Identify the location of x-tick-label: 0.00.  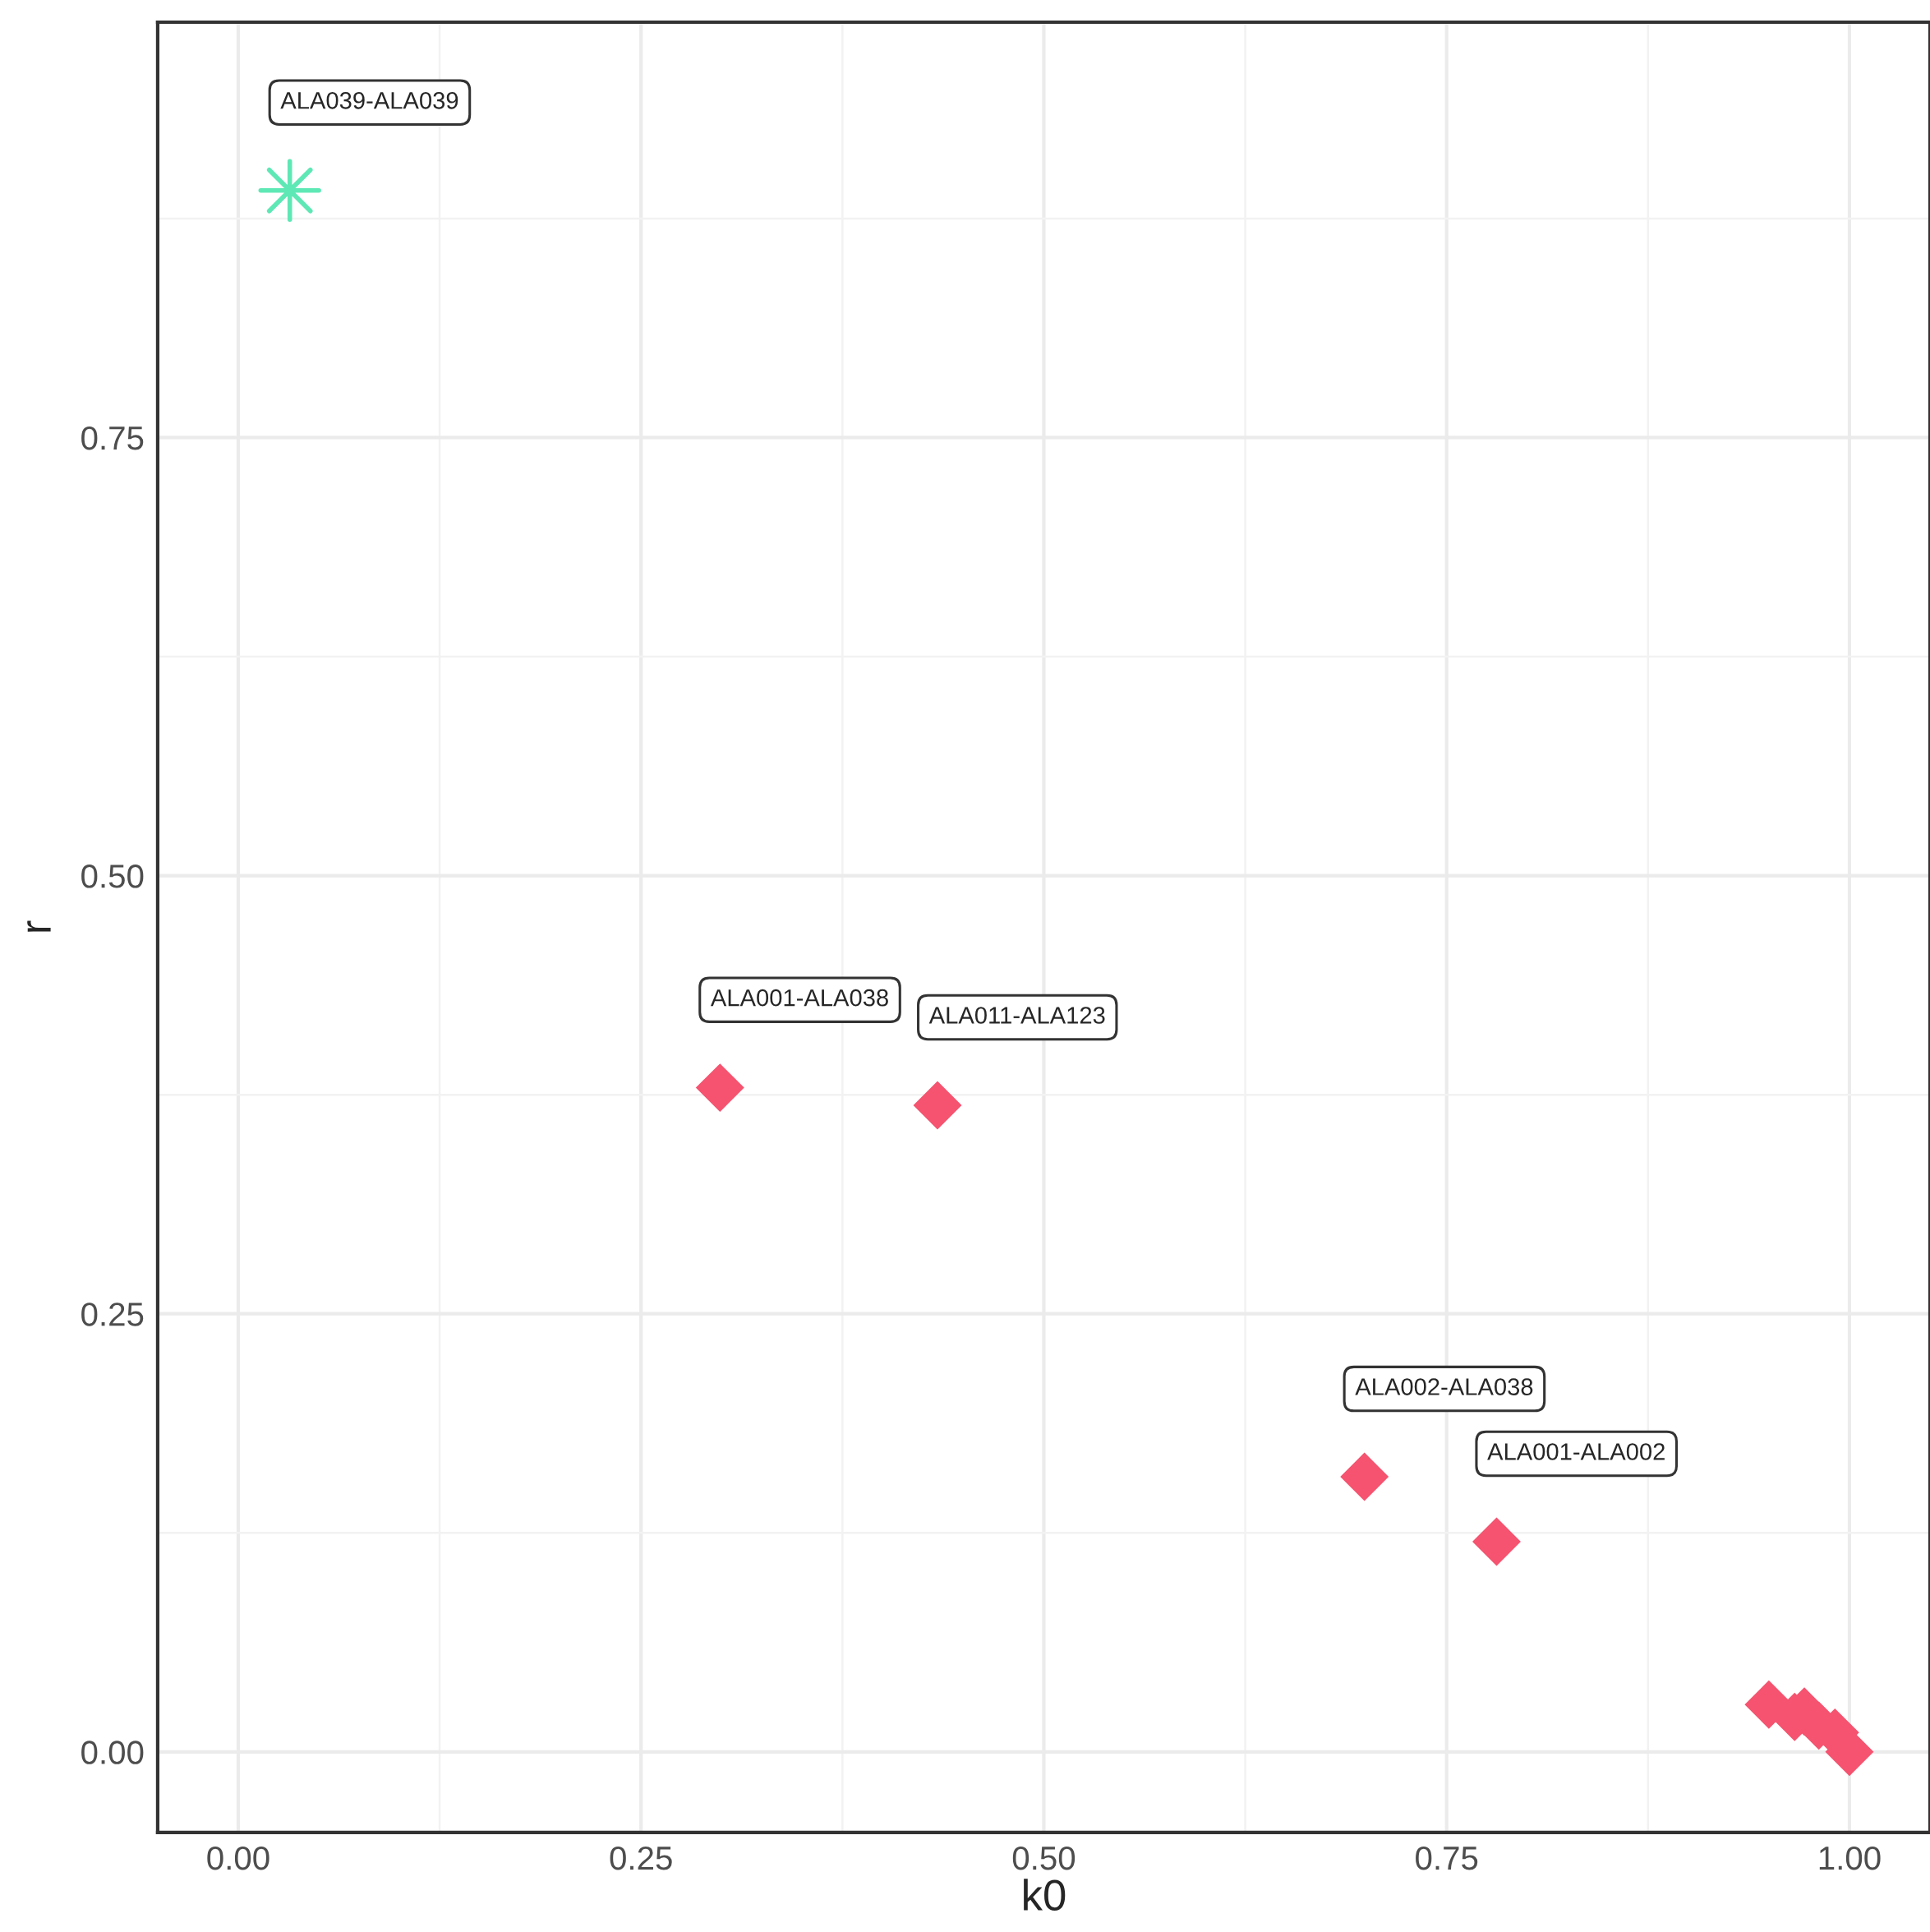
(238, 1858).